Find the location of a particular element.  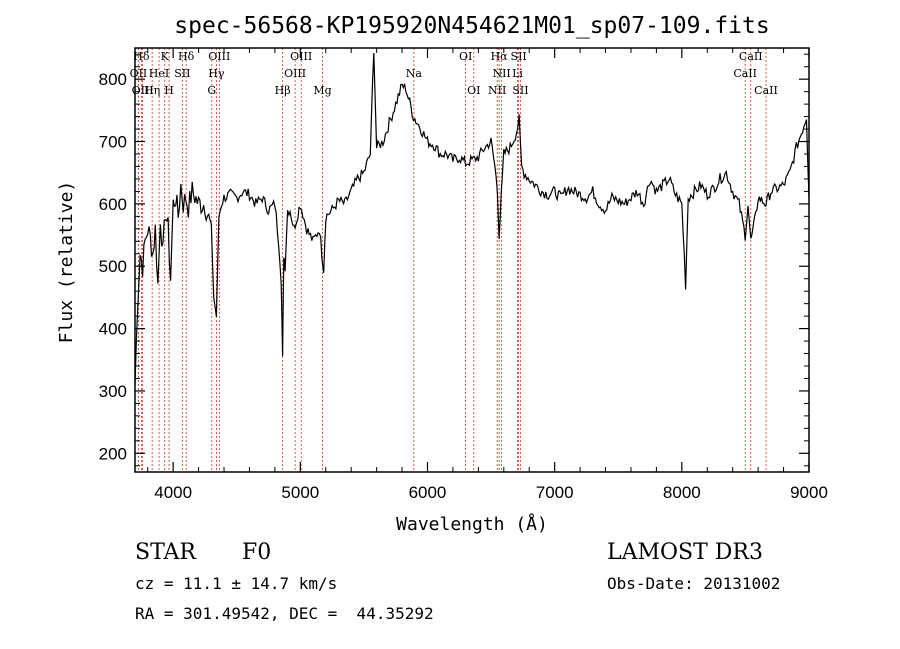

line-label-12: Hγ is located at coordinates (216, 73).